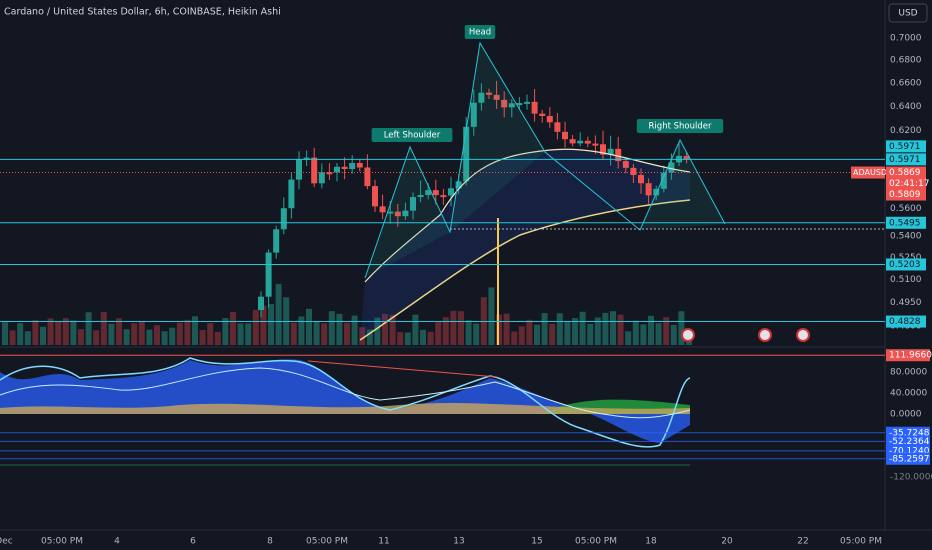 This screenshot has width=932, height=550. Describe the element at coordinates (6, 542) in the screenshot. I see `time-tick-label: Dec` at that location.